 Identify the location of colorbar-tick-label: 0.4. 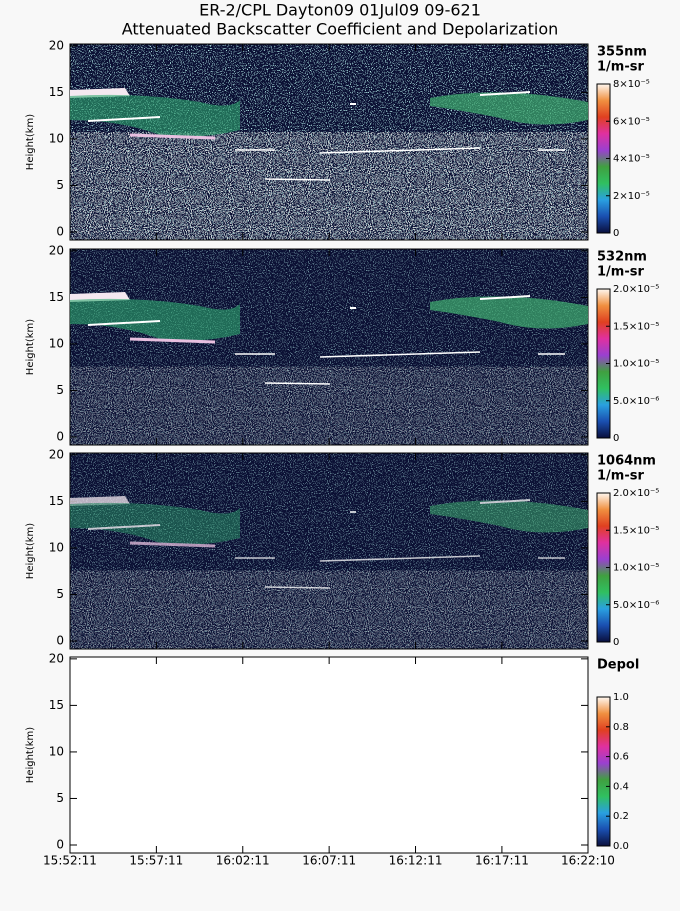
(621, 786).